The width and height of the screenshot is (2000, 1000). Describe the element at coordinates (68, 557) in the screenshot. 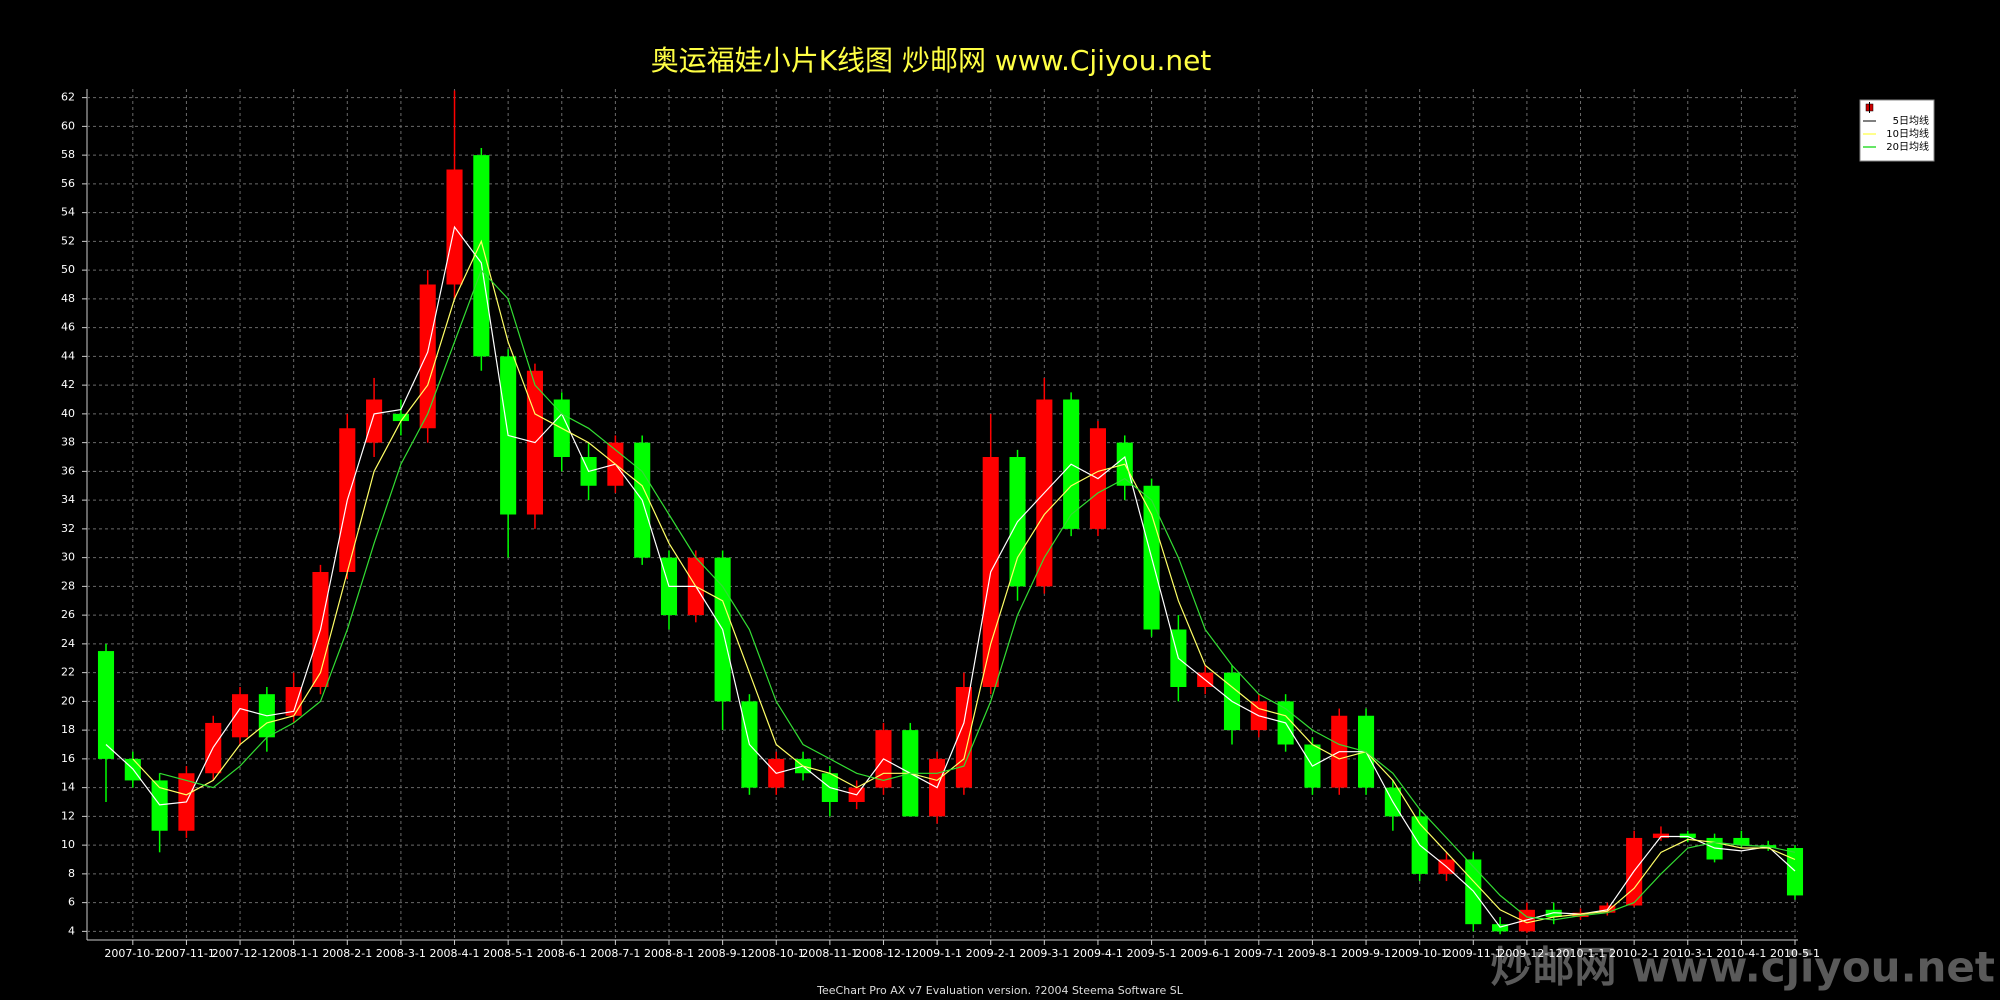

I see `y-tick-label: 30` at that location.